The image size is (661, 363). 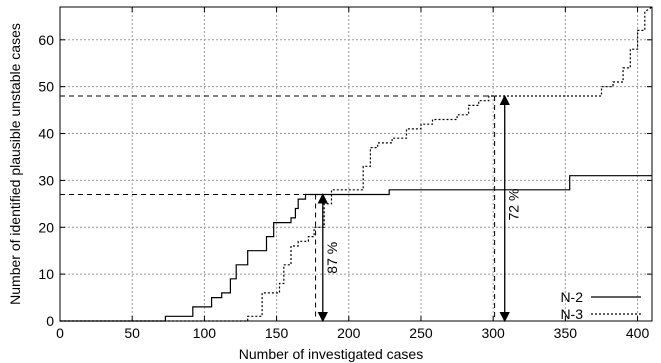 What do you see at coordinates (46, 134) in the screenshot?
I see `y-tick-label: 40` at bounding box center [46, 134].